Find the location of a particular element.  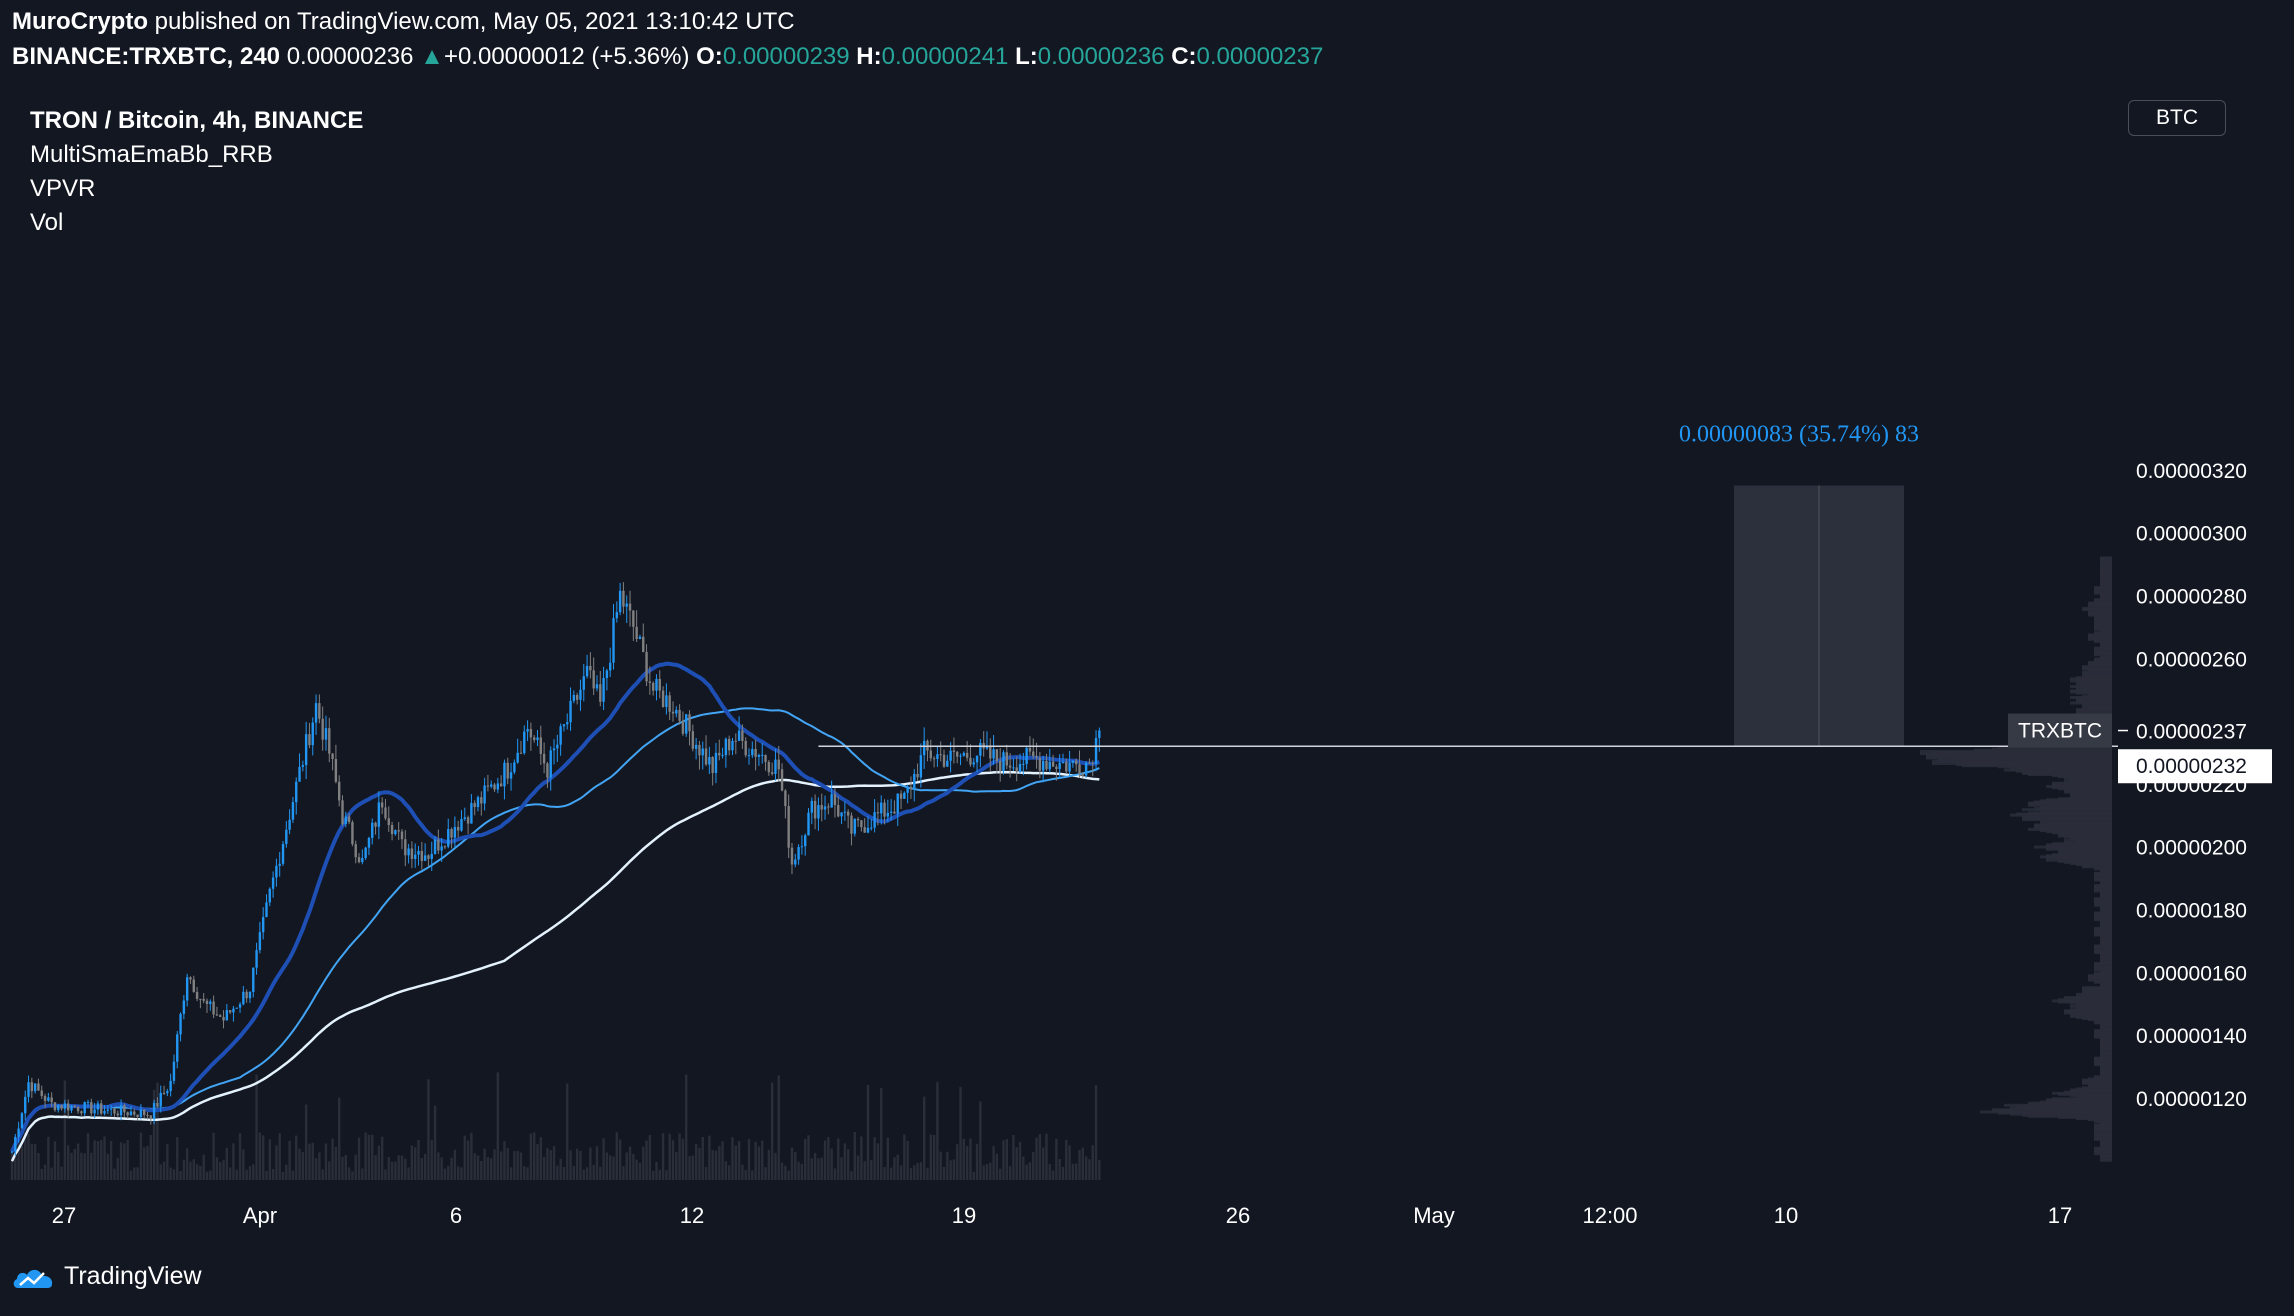

indicator-multisma: MultiSmaEmaBb_RRB is located at coordinates (151, 154).